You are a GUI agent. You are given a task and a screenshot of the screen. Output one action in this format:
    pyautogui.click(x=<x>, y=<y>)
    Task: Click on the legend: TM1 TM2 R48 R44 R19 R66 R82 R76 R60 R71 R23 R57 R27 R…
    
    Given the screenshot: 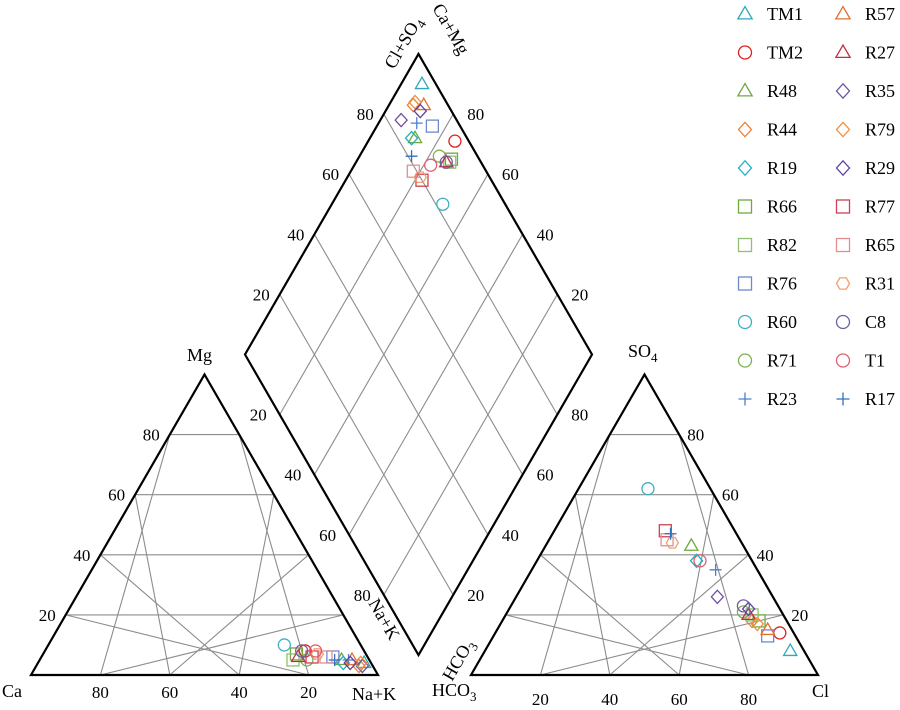 What is the action you would take?
    pyautogui.click(x=815, y=206)
    